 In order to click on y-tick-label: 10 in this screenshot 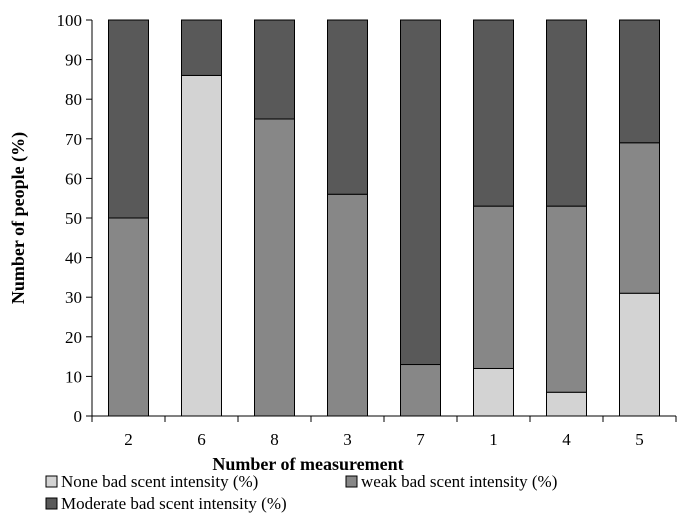, I will do `click(73, 376)`.